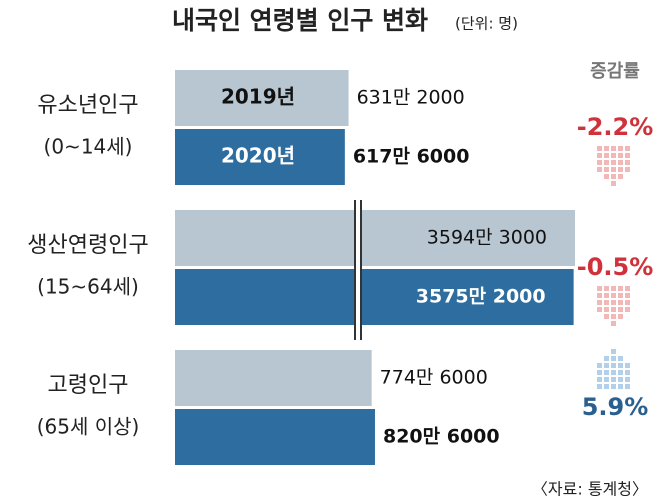  I want to click on legend-label: 2020년, so click(258, 156).